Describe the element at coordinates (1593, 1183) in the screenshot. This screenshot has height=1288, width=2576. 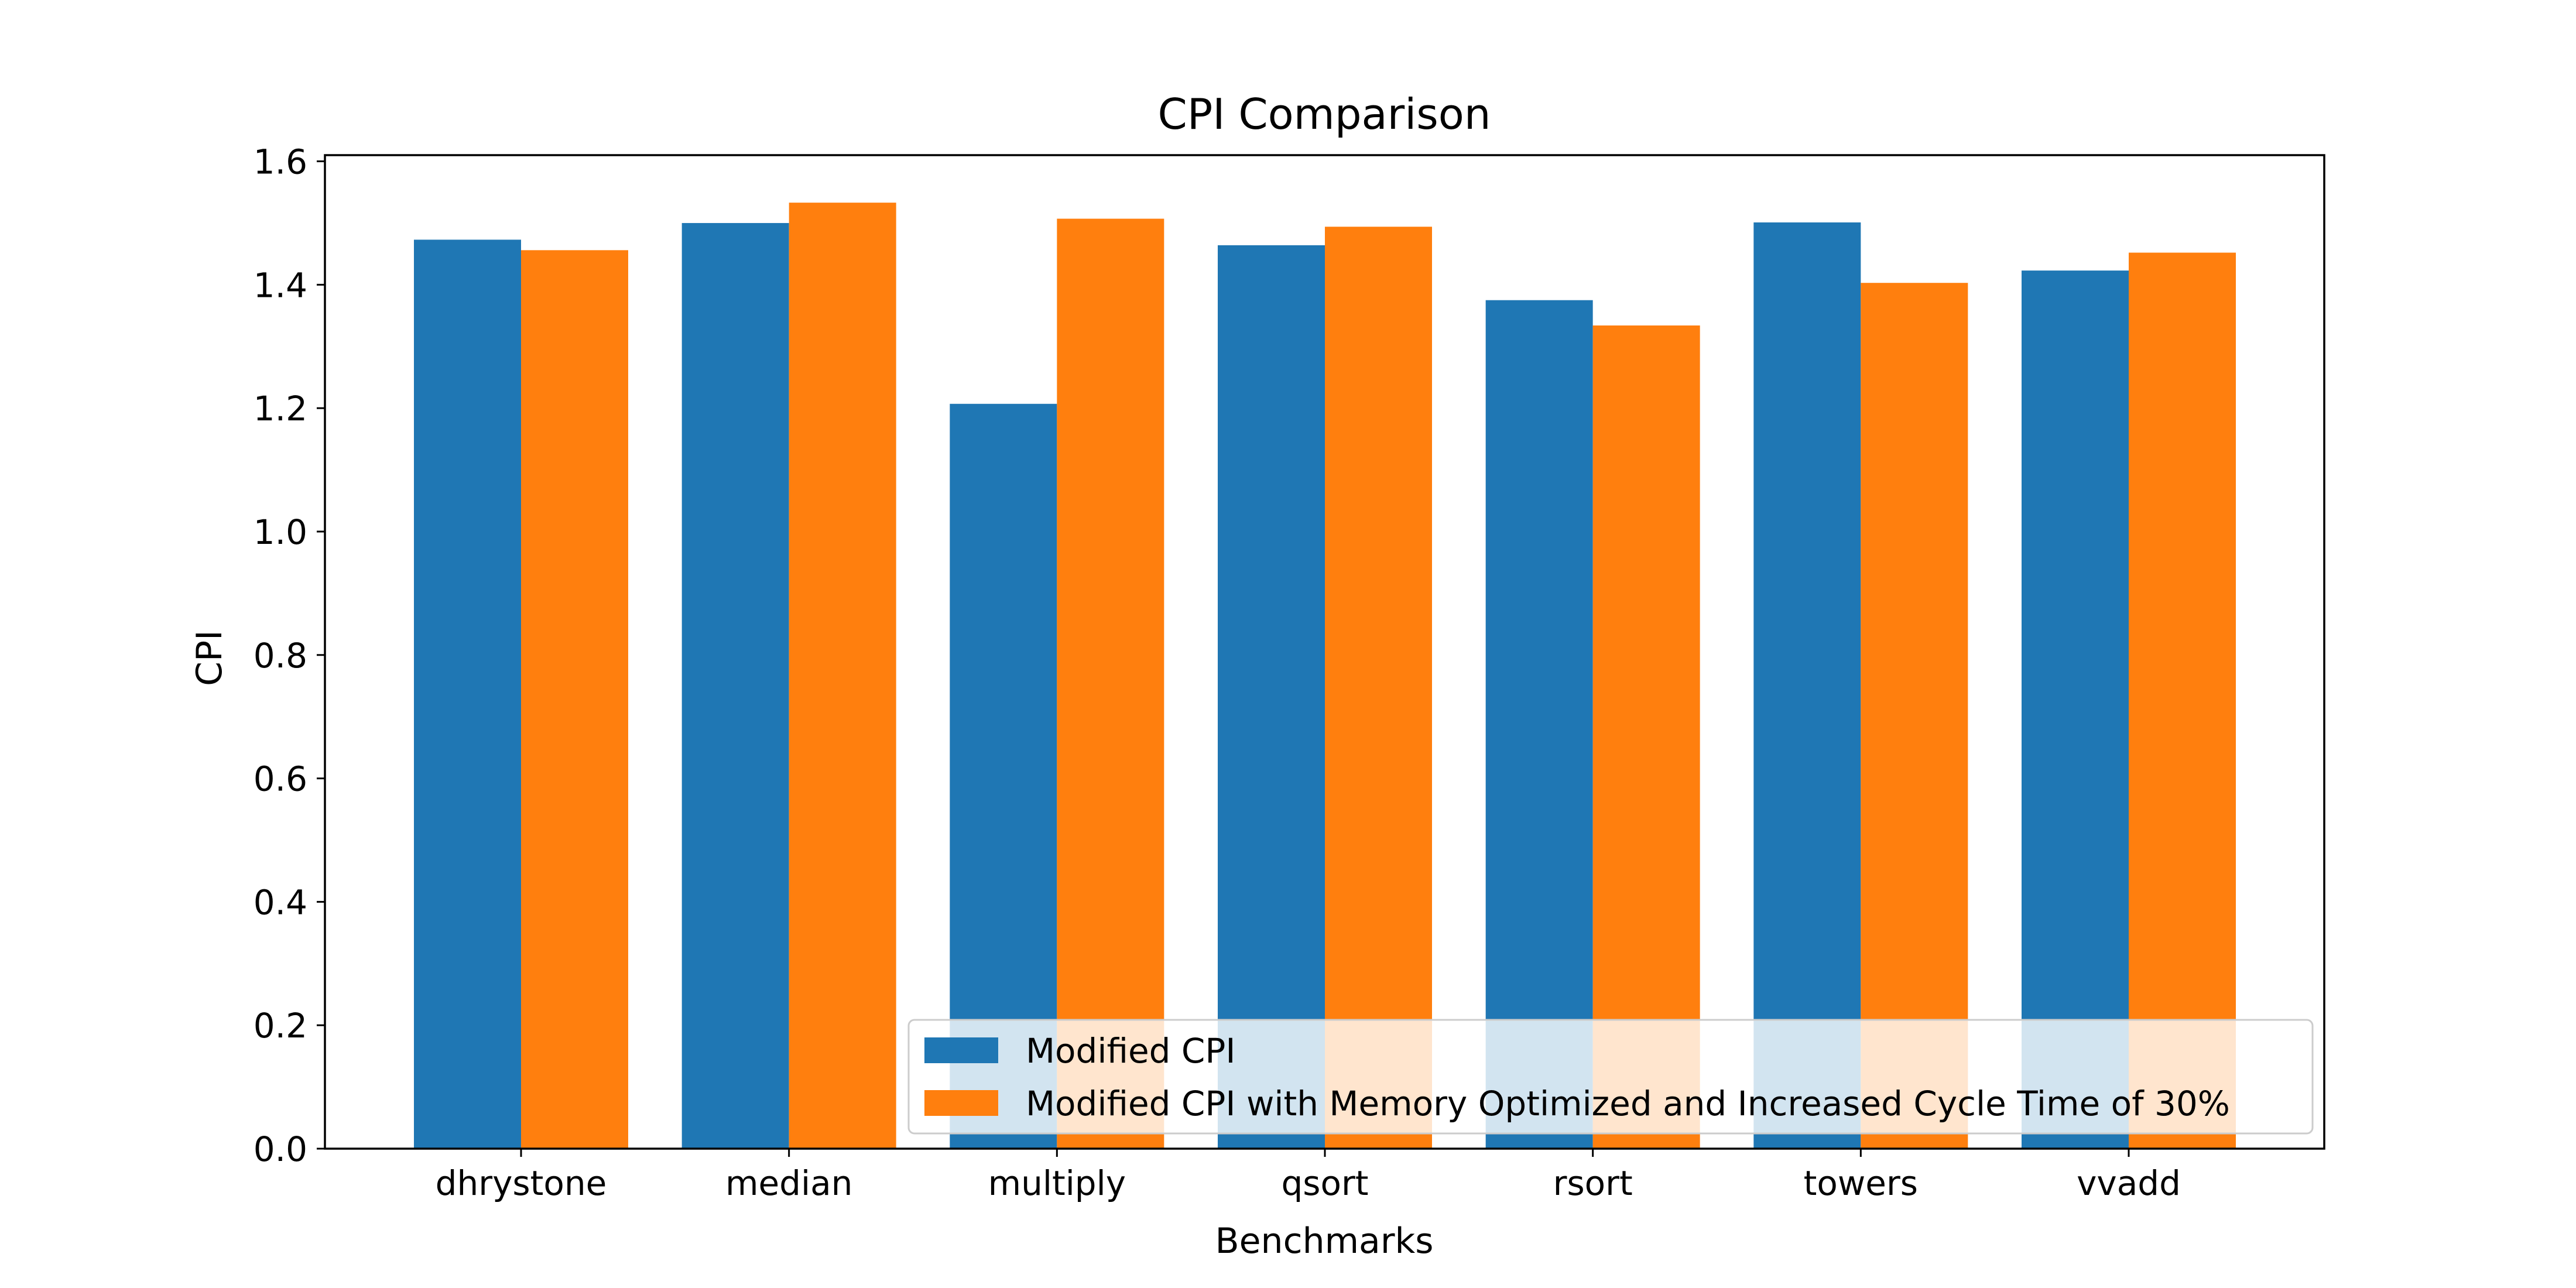
I see `x-tick-label: rsort` at that location.